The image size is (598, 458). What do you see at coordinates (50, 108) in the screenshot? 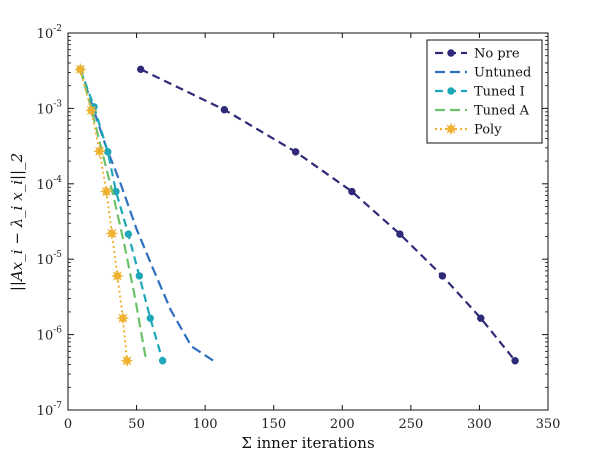
I see `y-tick-label: 10⁻³` at bounding box center [50, 108].